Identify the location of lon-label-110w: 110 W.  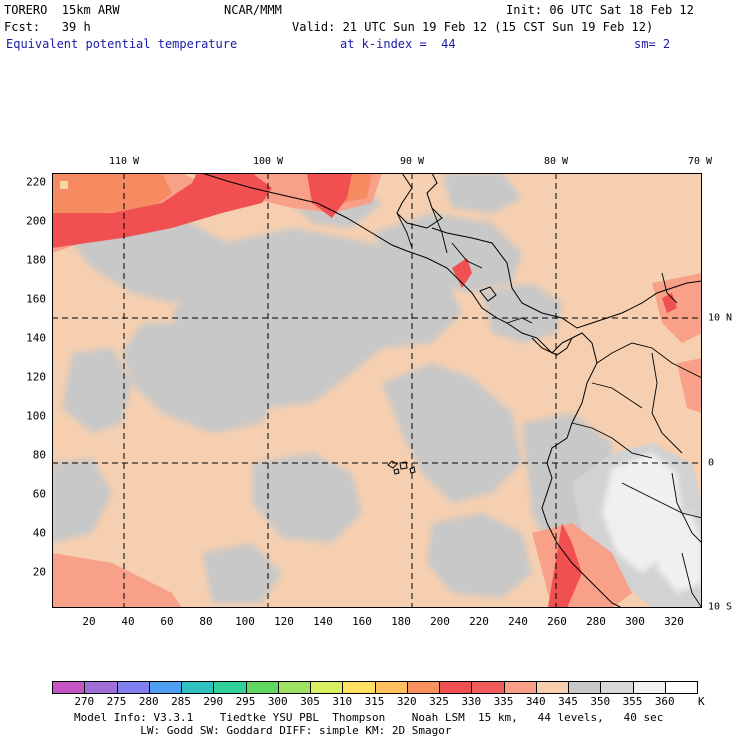
(124, 161).